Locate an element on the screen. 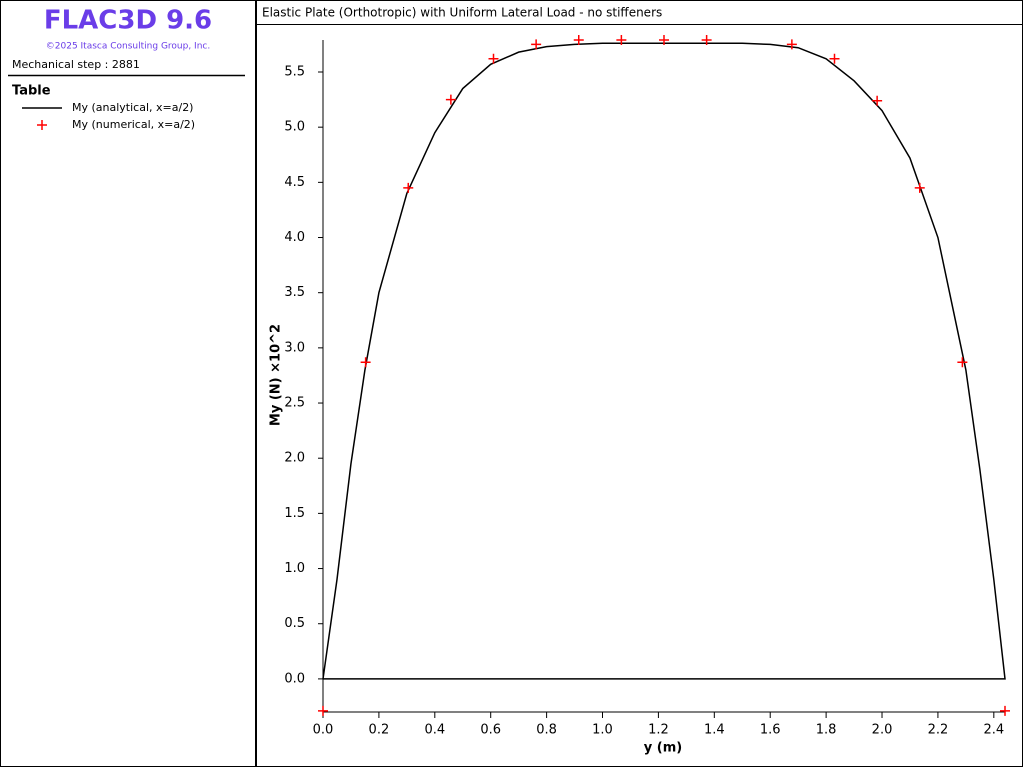  x-tick-label: 2.0 is located at coordinates (882, 730).